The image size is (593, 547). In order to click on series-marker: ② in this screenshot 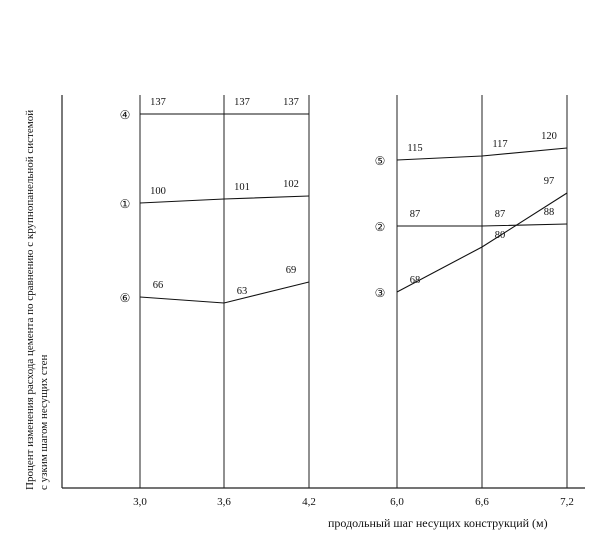, I will do `click(380, 227)`.